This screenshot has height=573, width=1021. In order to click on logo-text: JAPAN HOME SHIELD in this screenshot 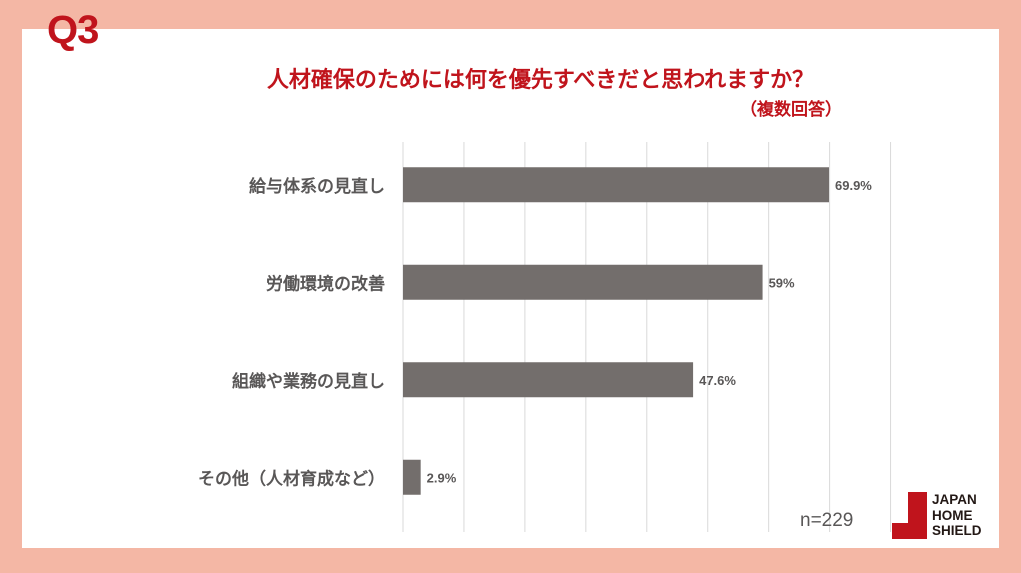, I will do `click(957, 515)`.